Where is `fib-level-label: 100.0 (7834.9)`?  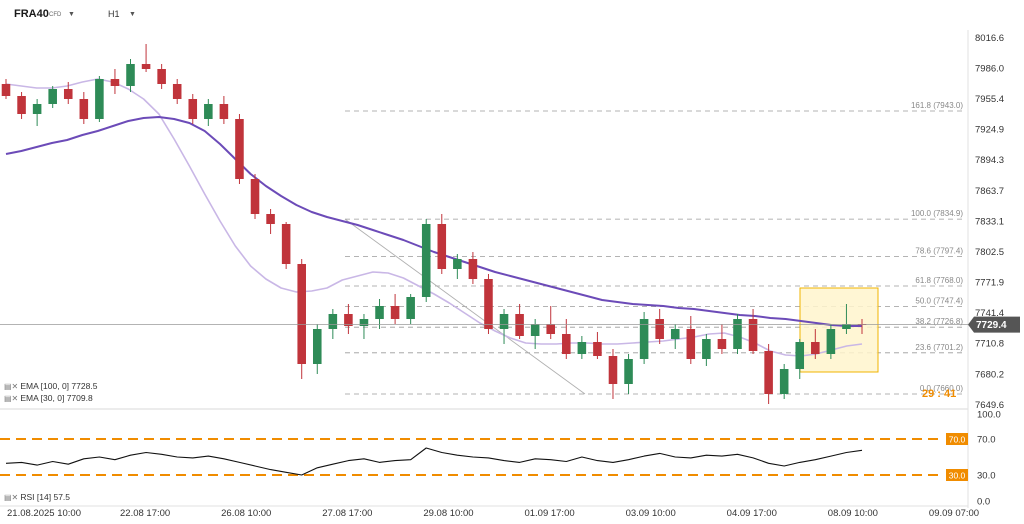
fib-level-label: 100.0 (7834.9) is located at coordinates (937, 213).